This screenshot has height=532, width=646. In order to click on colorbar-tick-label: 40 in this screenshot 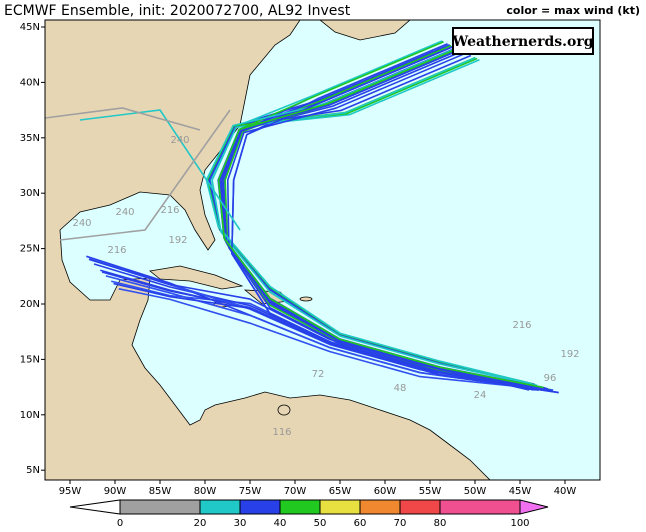, I will do `click(280, 523)`.